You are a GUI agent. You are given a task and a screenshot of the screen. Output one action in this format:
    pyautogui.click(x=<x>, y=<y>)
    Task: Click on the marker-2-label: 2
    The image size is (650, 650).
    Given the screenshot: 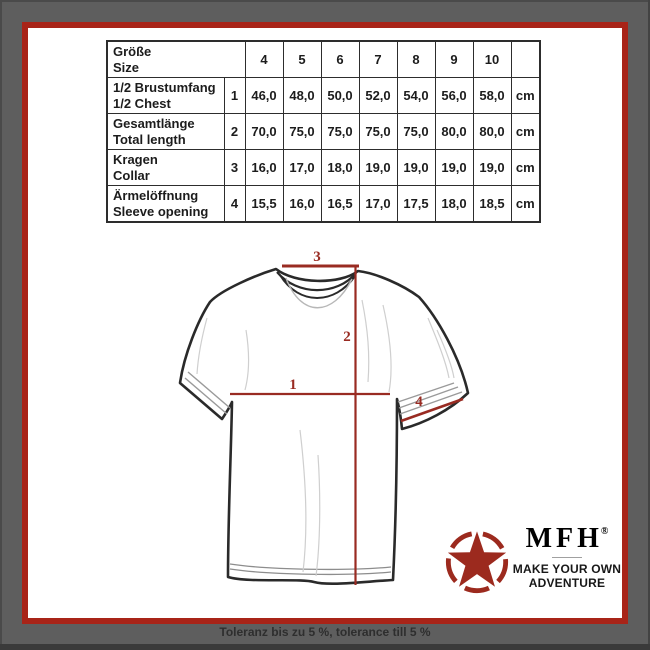 What is the action you would take?
    pyautogui.click(x=347, y=337)
    